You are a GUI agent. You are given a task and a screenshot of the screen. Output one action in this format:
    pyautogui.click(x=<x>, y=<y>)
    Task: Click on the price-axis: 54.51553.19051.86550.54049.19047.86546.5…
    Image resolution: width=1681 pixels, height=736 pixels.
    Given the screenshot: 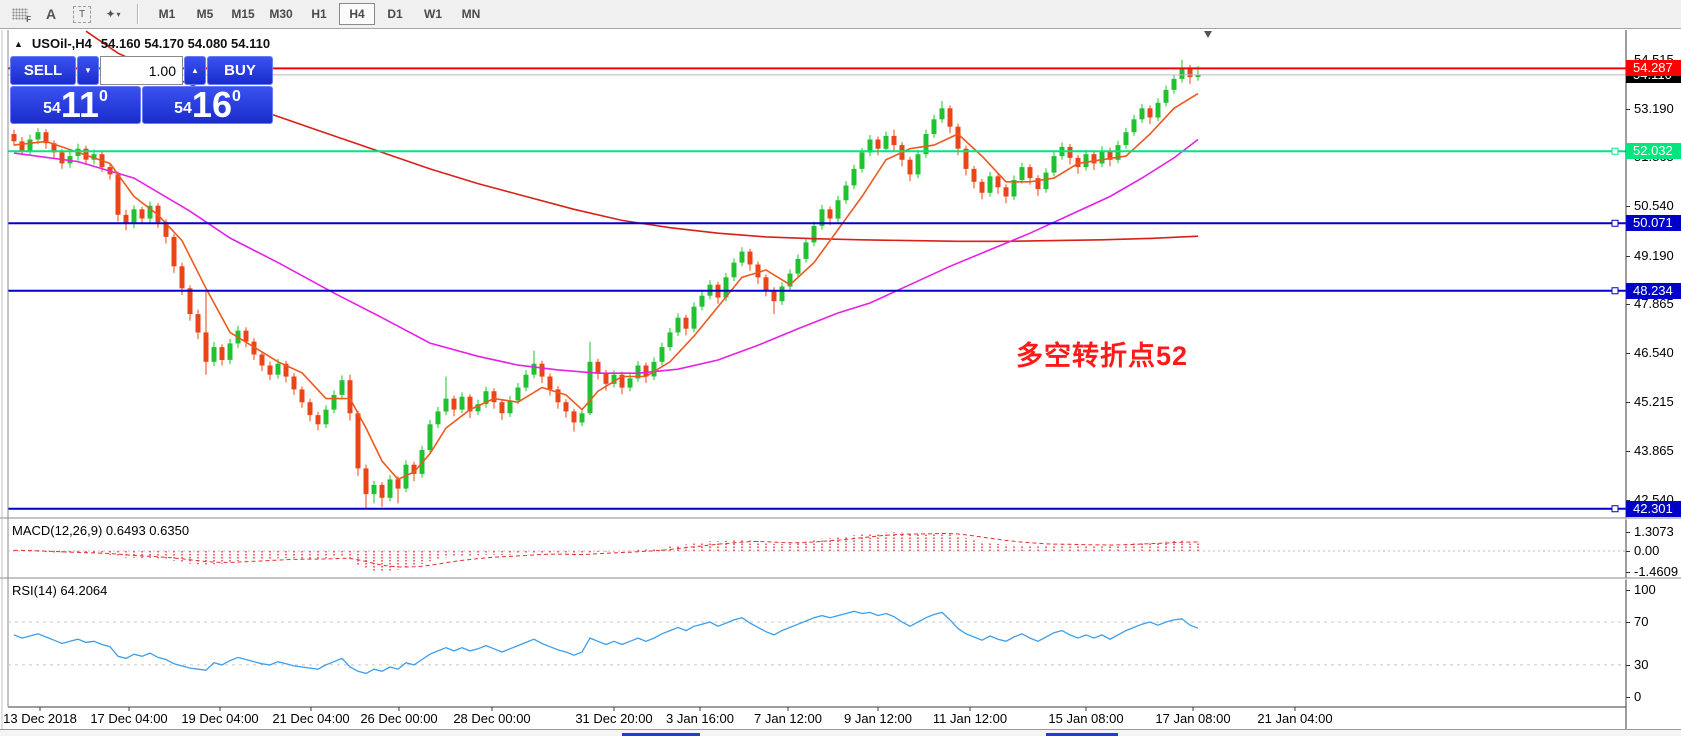 What is the action you would take?
    pyautogui.click(x=1653, y=367)
    